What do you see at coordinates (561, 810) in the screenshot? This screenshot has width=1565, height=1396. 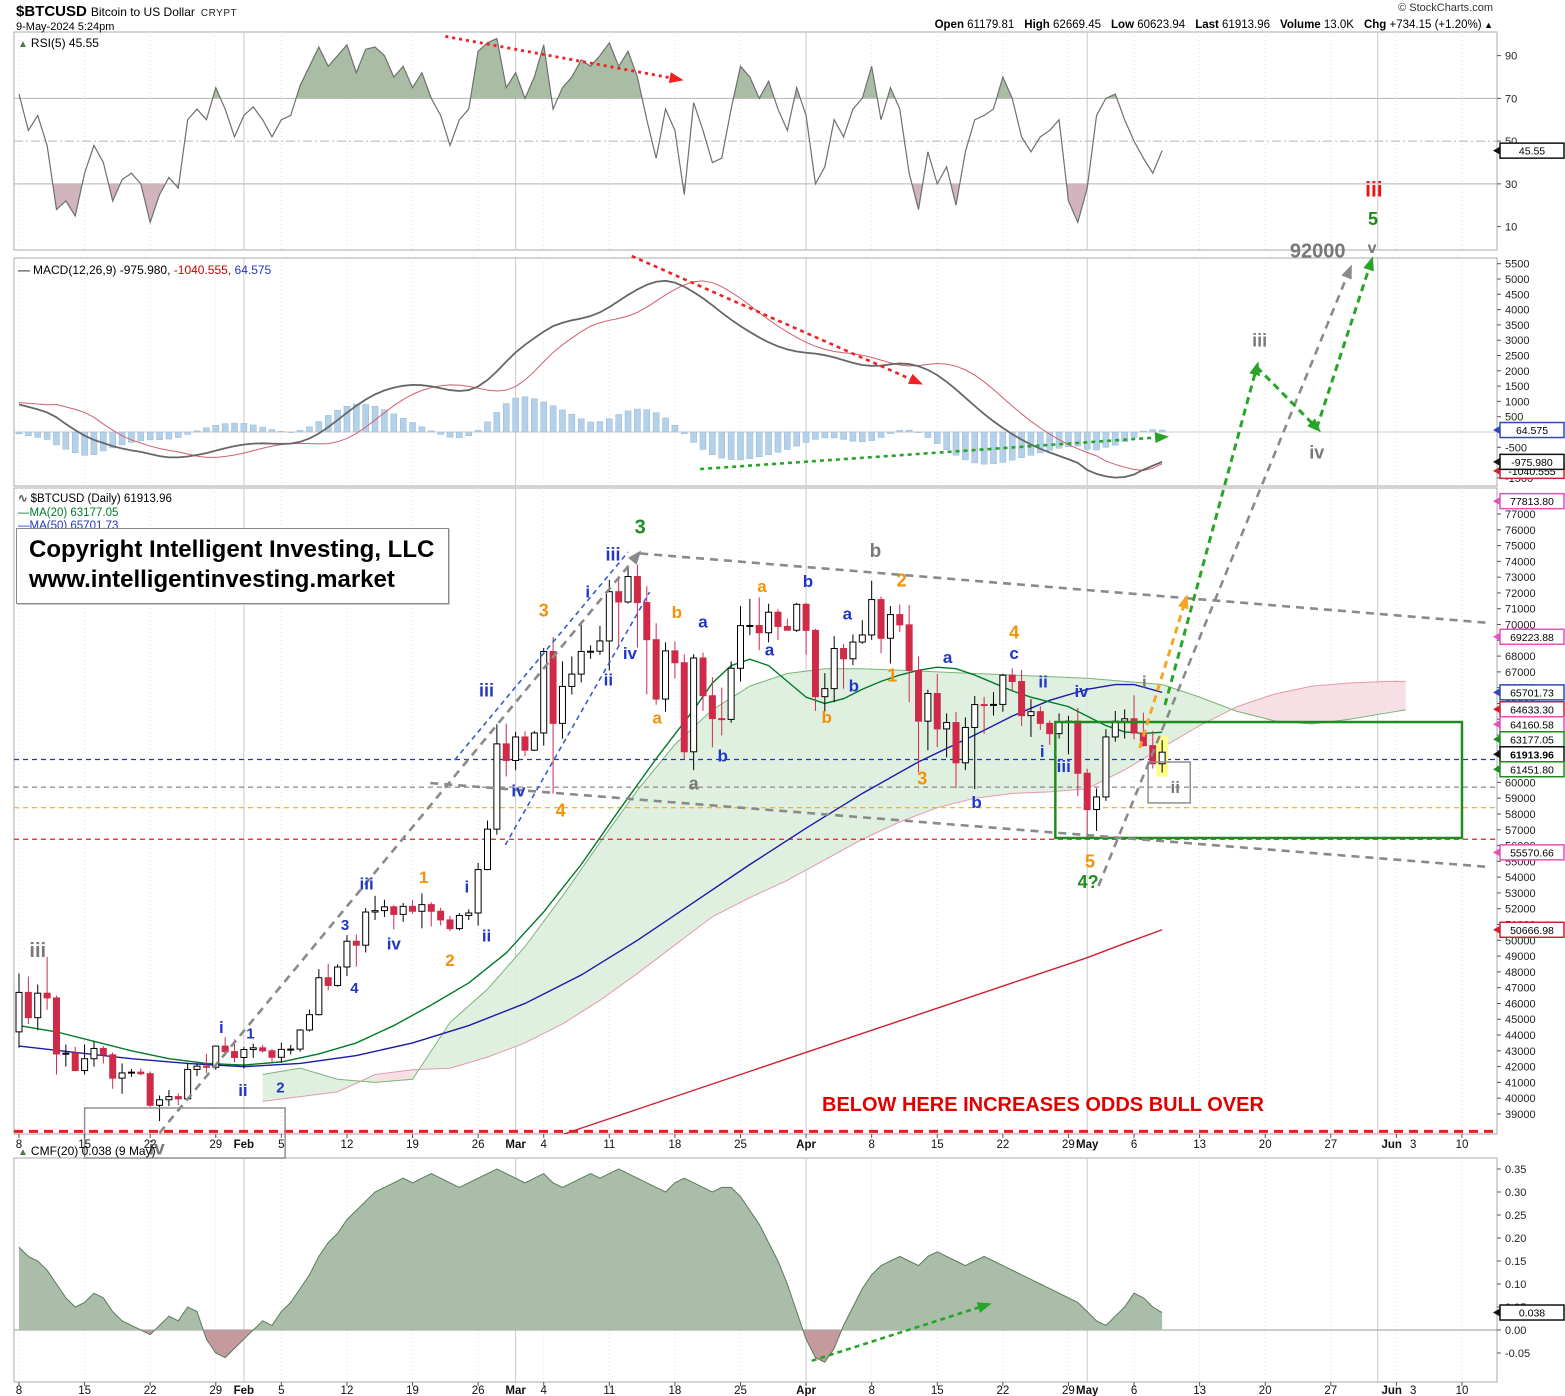 I see `wave-label-4: 4` at bounding box center [561, 810].